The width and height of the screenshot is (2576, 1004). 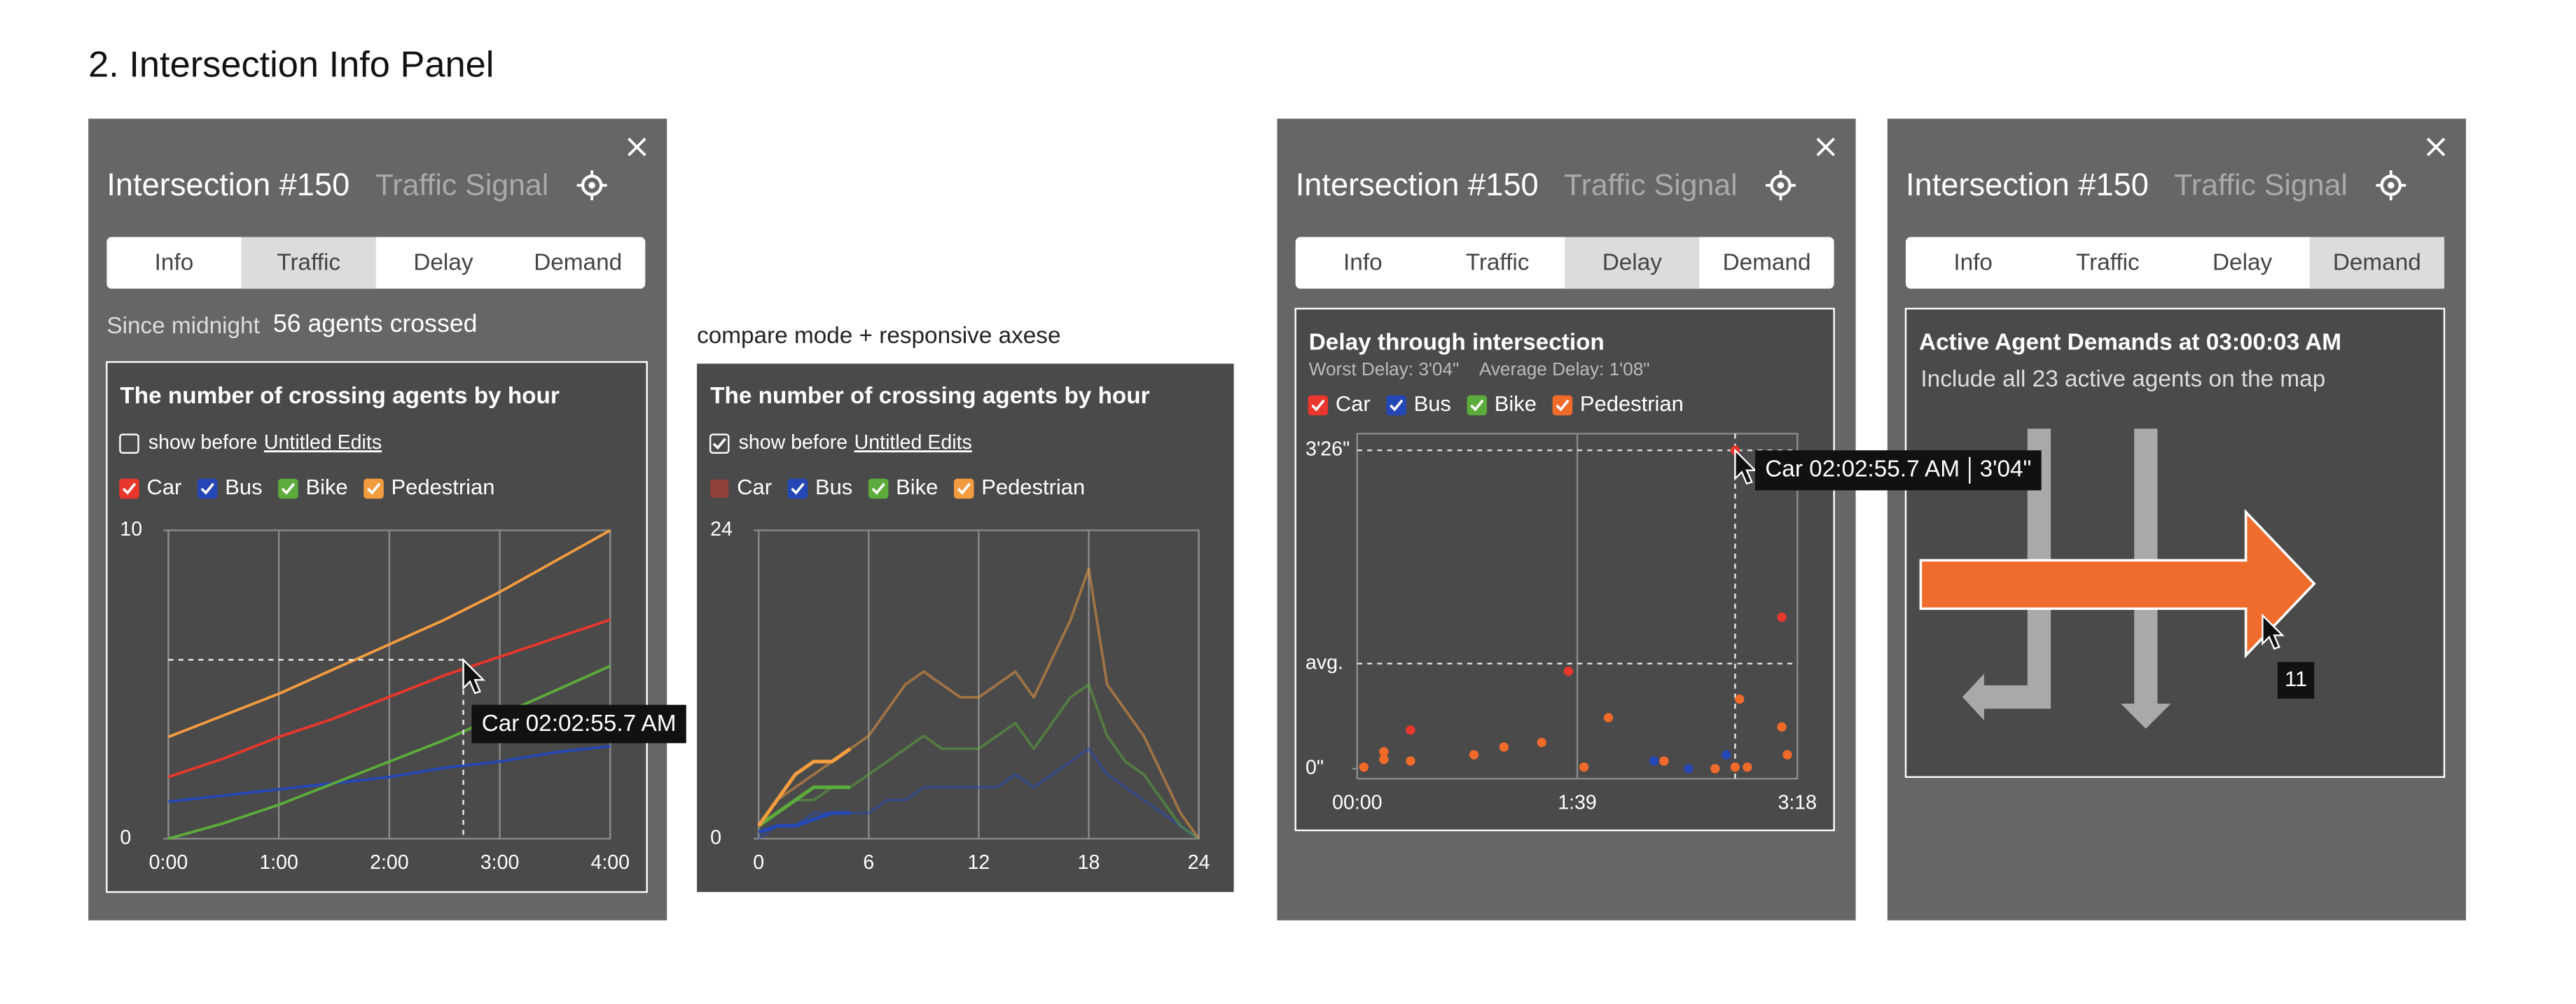 What do you see at coordinates (1578, 803) in the screenshot?
I see `x-tick-label: 1:39` at bounding box center [1578, 803].